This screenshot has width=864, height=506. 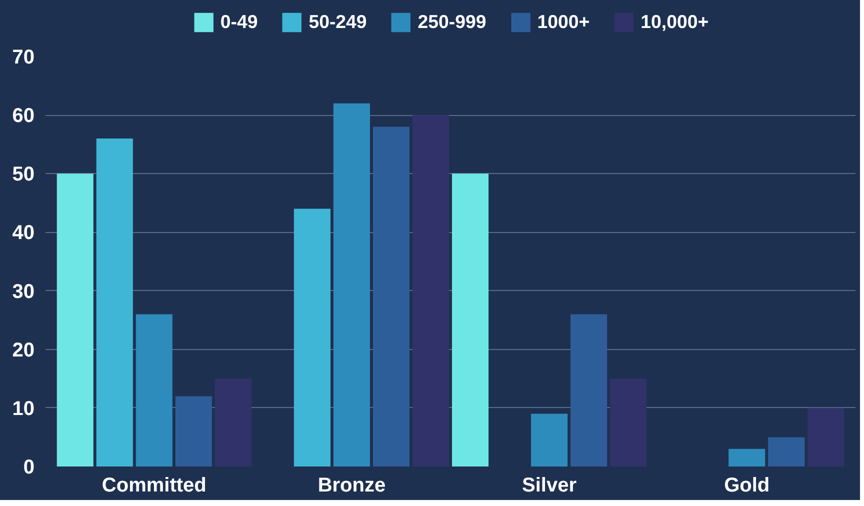 What do you see at coordinates (352, 485) in the screenshot?
I see `x-tick-label: Bronze` at bounding box center [352, 485].